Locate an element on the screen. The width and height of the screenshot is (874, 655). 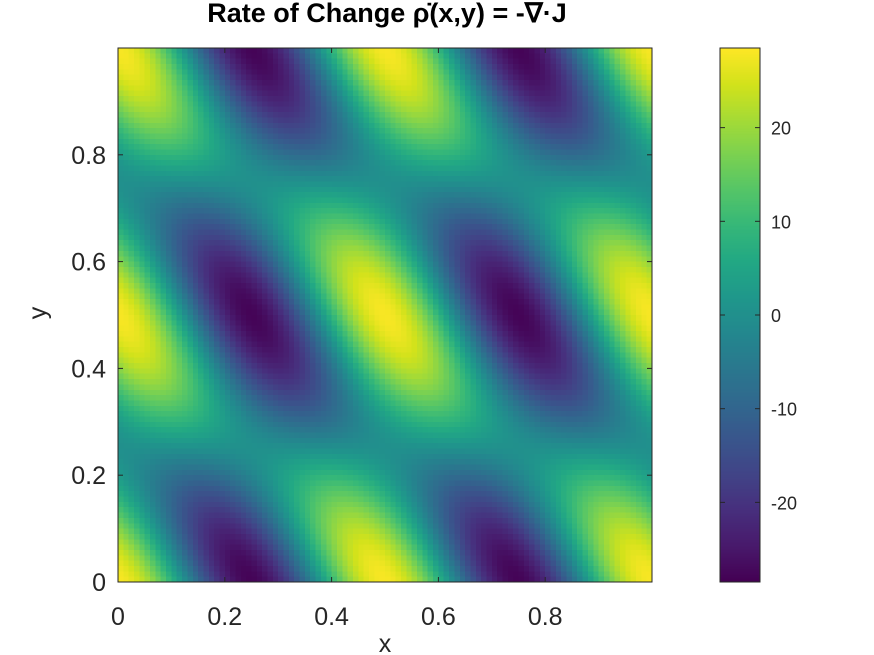
y-tick-label: 0.2 is located at coordinates (88, 476).